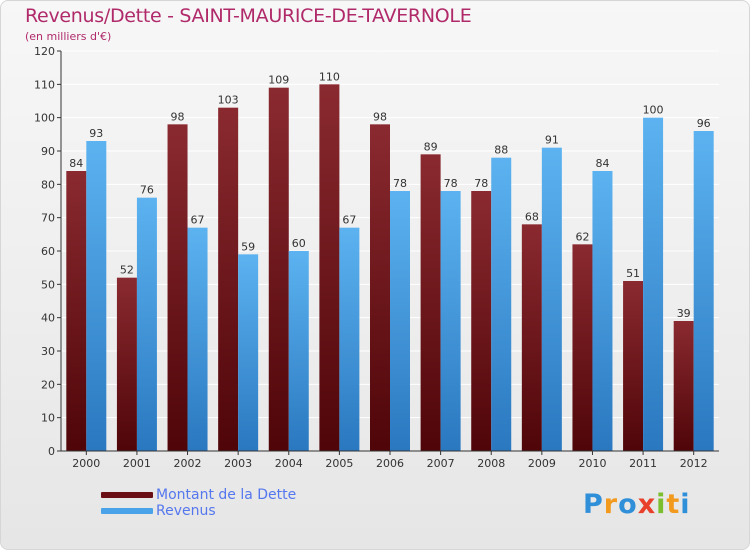  I want to click on legend-swatch-dette, so click(127, 495).